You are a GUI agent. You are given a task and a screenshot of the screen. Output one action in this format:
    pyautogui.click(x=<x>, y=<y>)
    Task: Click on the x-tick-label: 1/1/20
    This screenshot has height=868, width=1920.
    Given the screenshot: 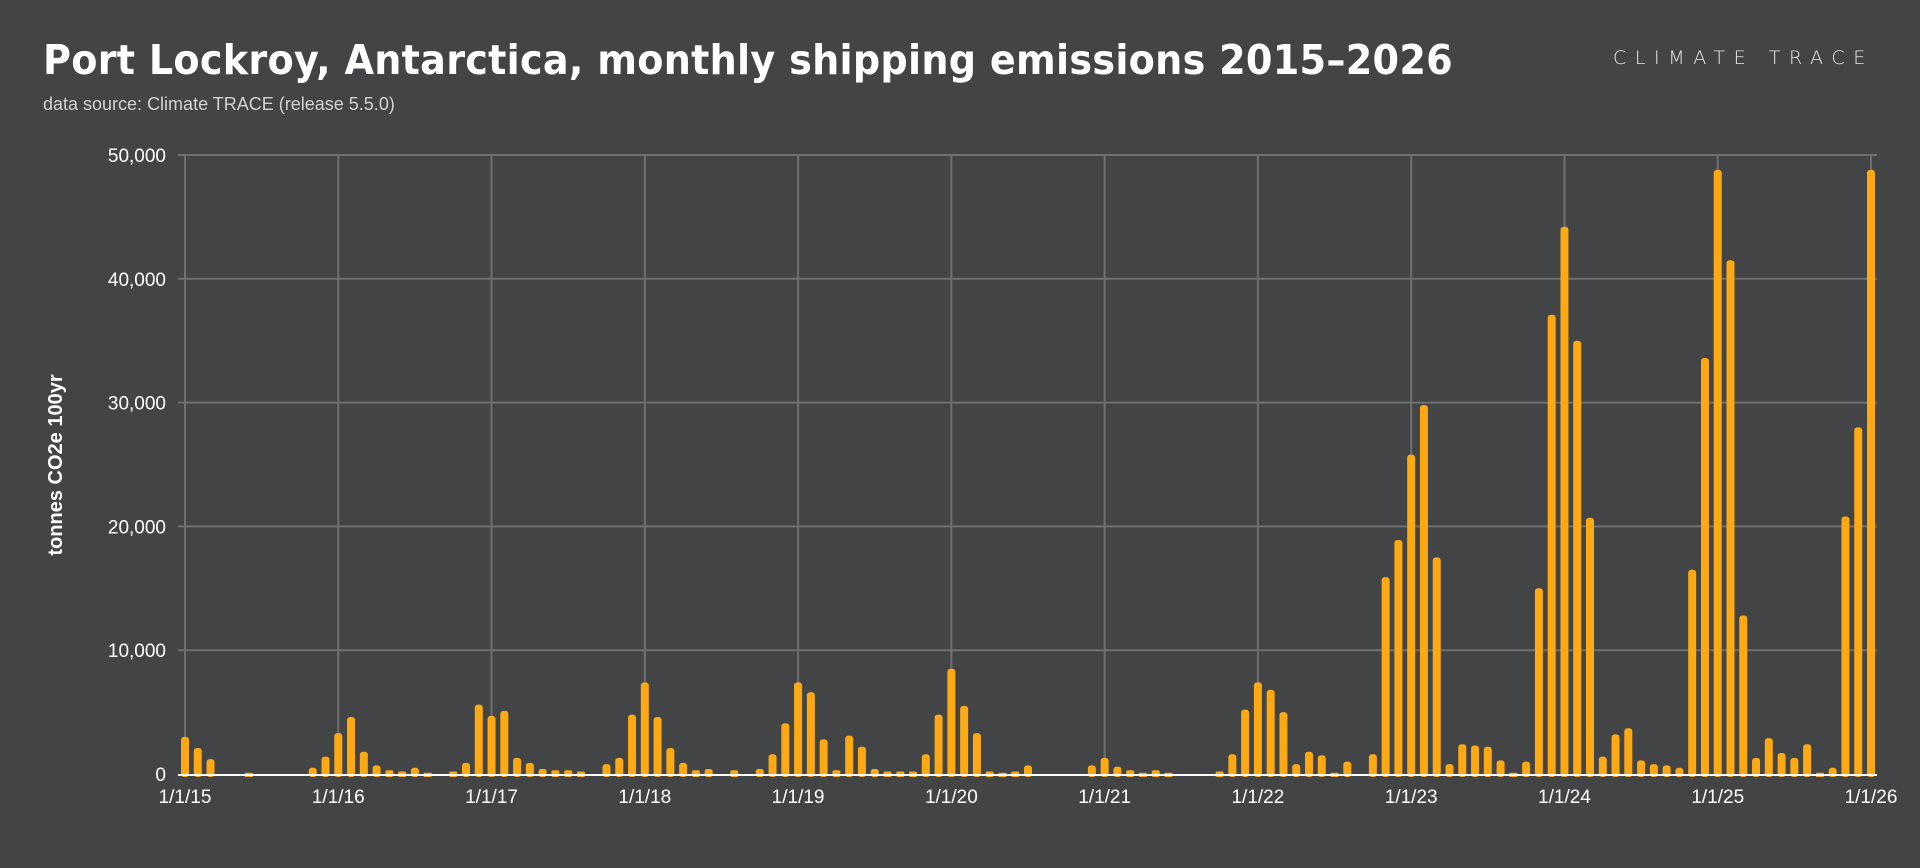 What is the action you would take?
    pyautogui.click(x=951, y=797)
    